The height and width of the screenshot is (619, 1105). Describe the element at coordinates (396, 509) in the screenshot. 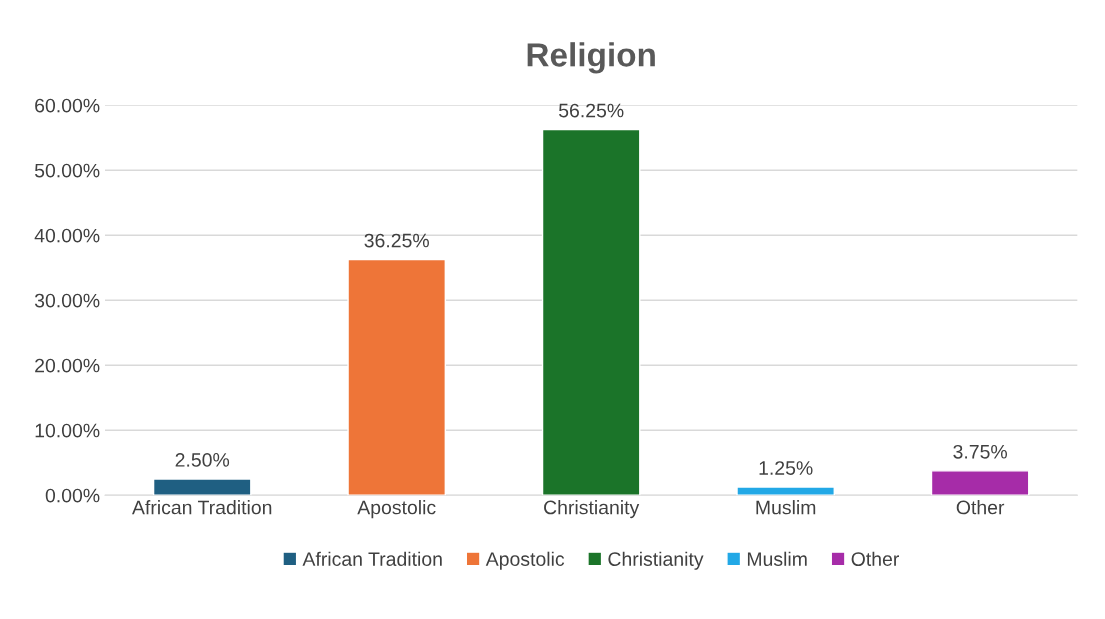

I see `x-tick-label: Apostolic` at that location.